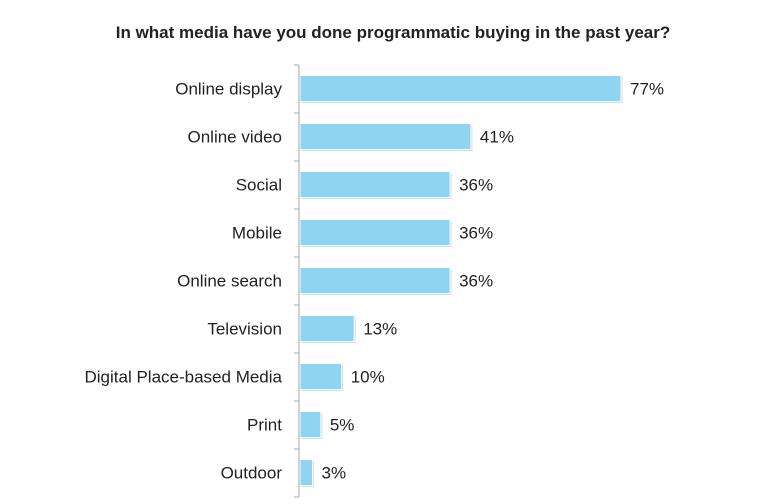 This screenshot has width=765, height=504. I want to click on value-label: 41%, so click(497, 137).